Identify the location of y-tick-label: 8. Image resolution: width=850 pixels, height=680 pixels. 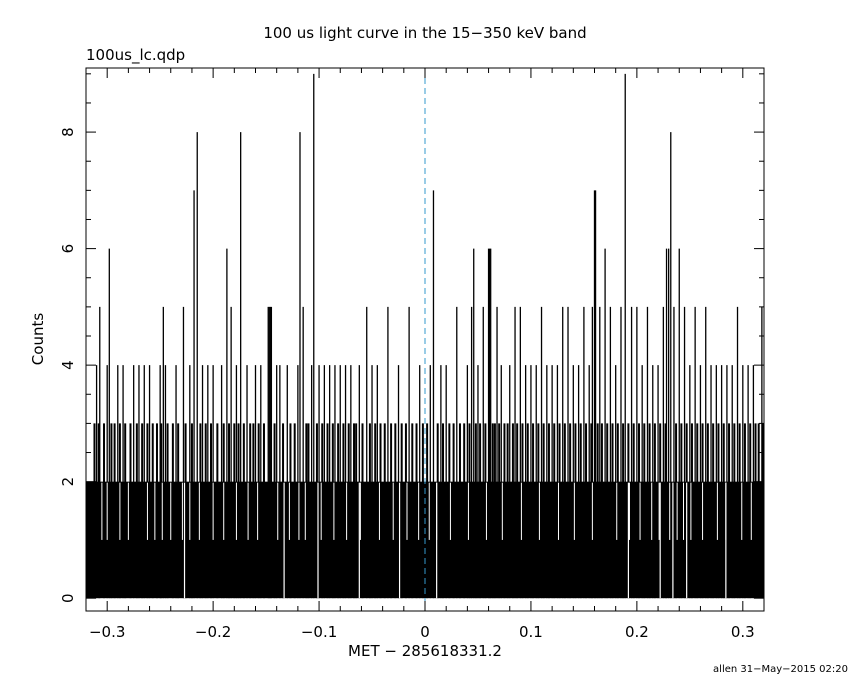
(68, 132).